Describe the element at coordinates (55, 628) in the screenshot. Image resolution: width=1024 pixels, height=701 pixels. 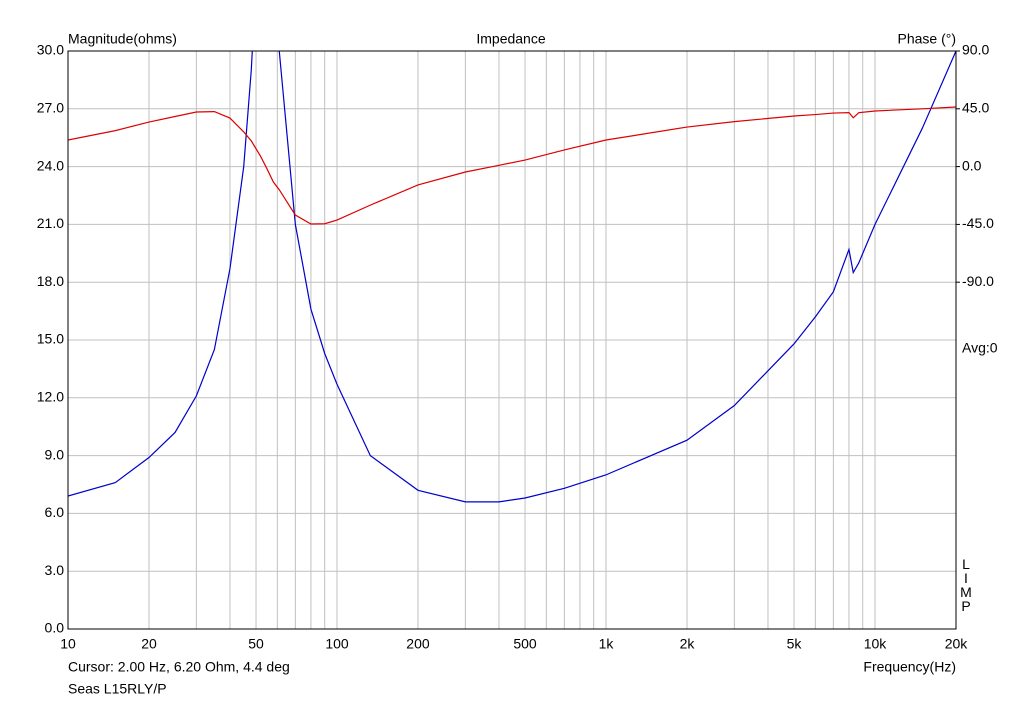
I see `y-tick-label: 0.0` at that location.